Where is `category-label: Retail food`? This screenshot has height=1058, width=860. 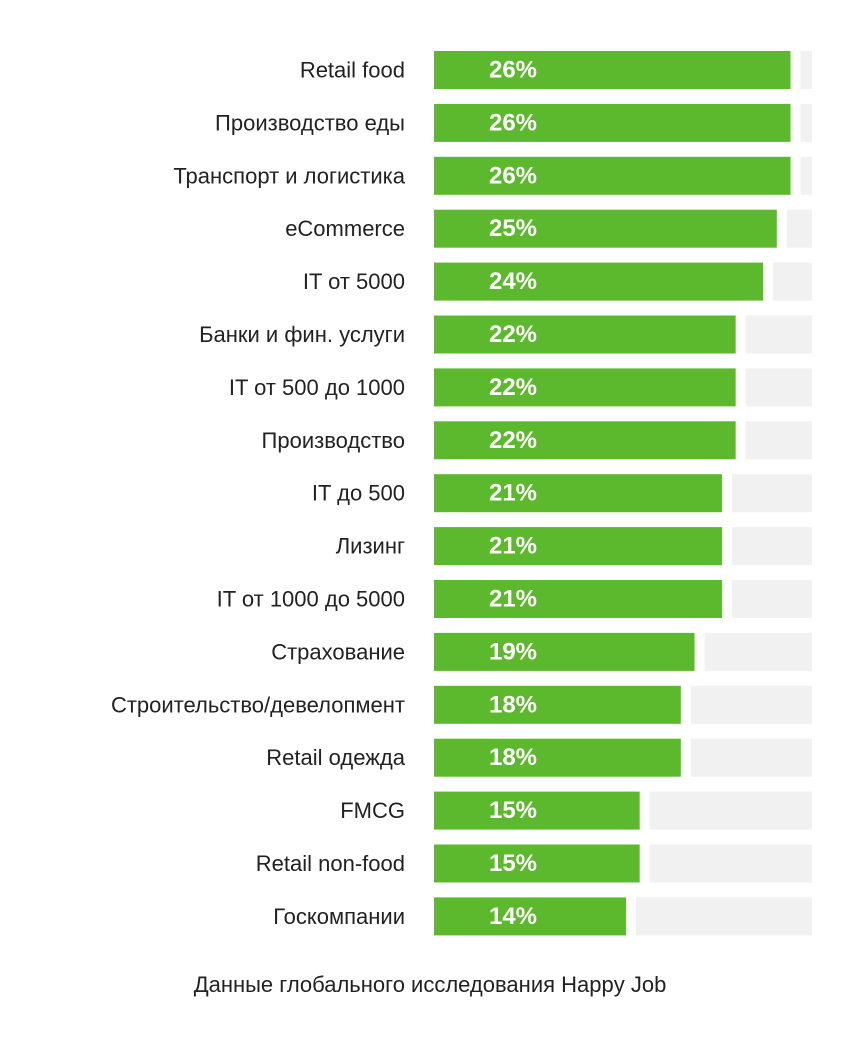
category-label: Retail food is located at coordinates (352, 70).